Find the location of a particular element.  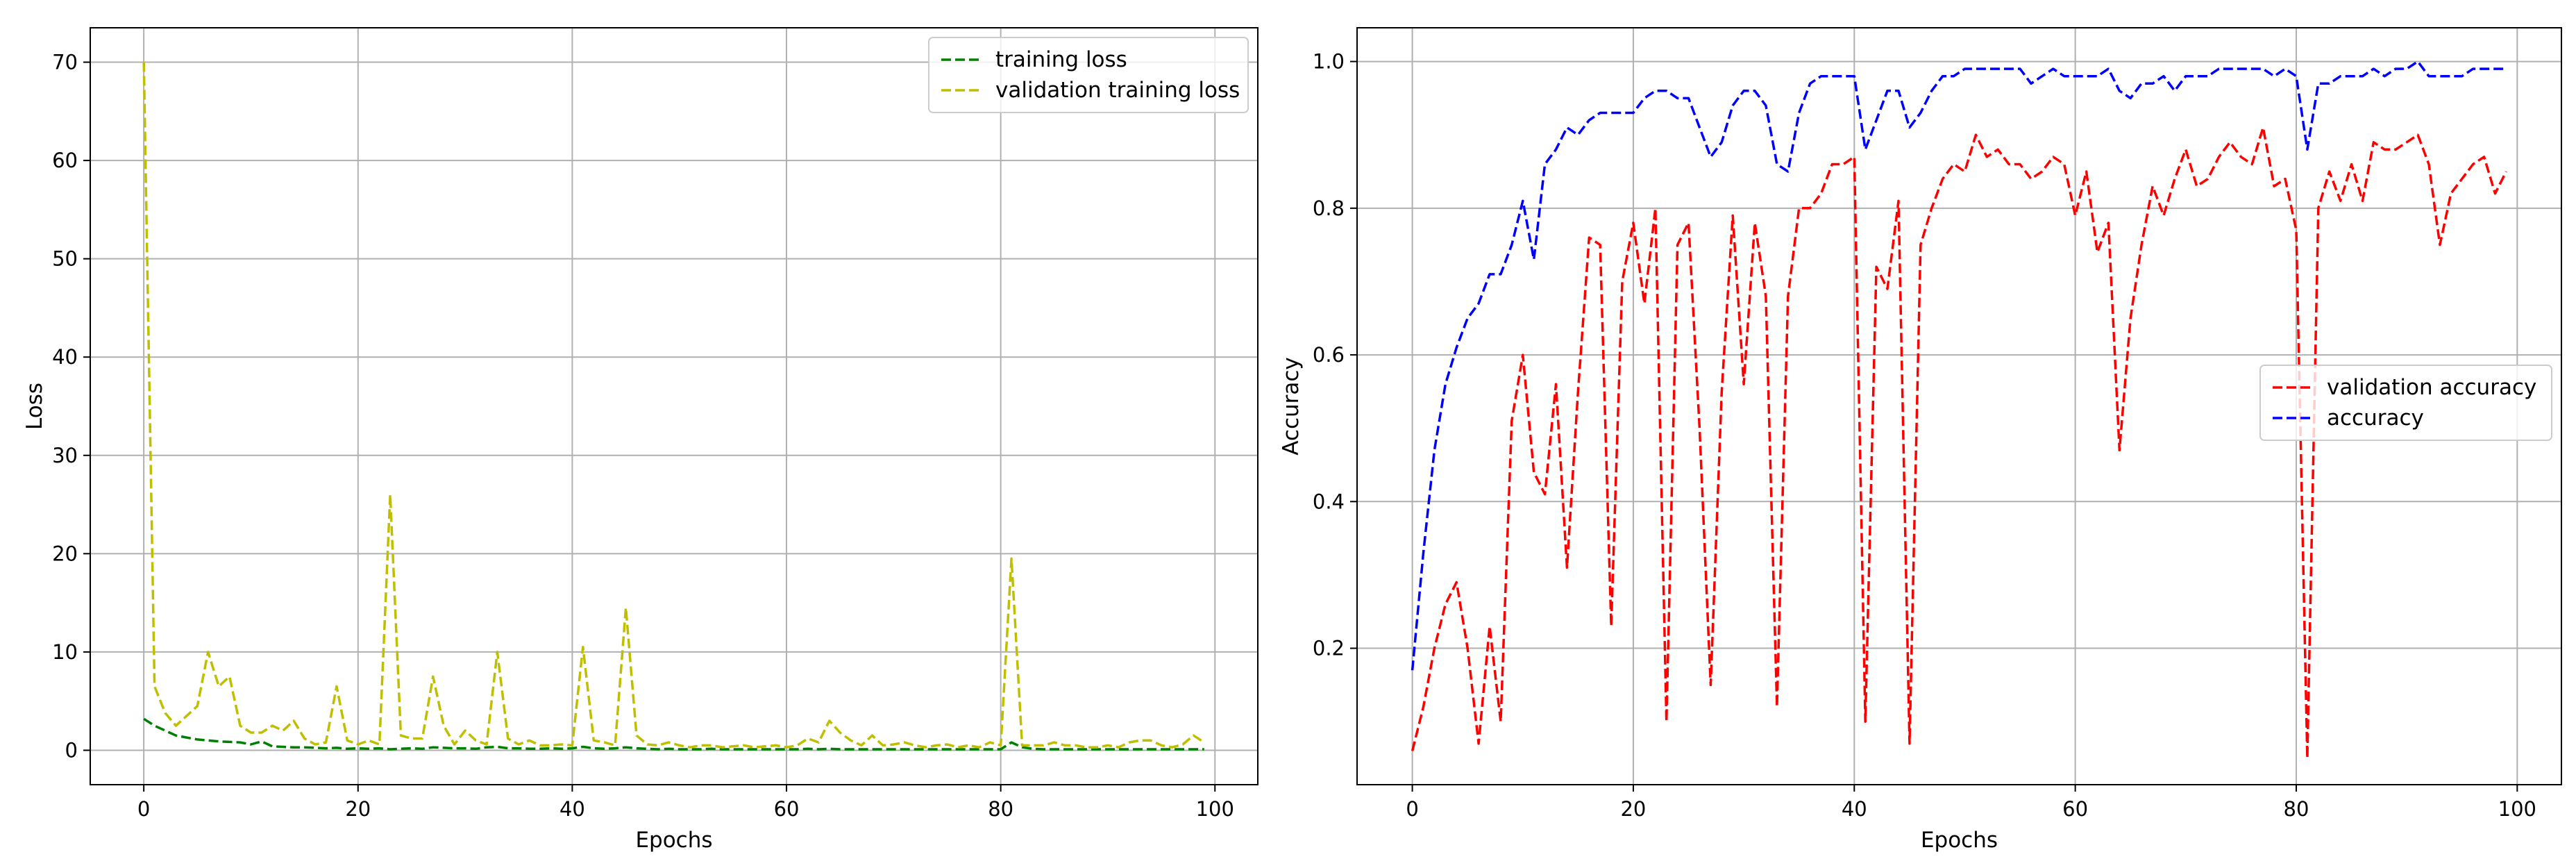

y-axis-label: Accuracy is located at coordinates (1291, 406).